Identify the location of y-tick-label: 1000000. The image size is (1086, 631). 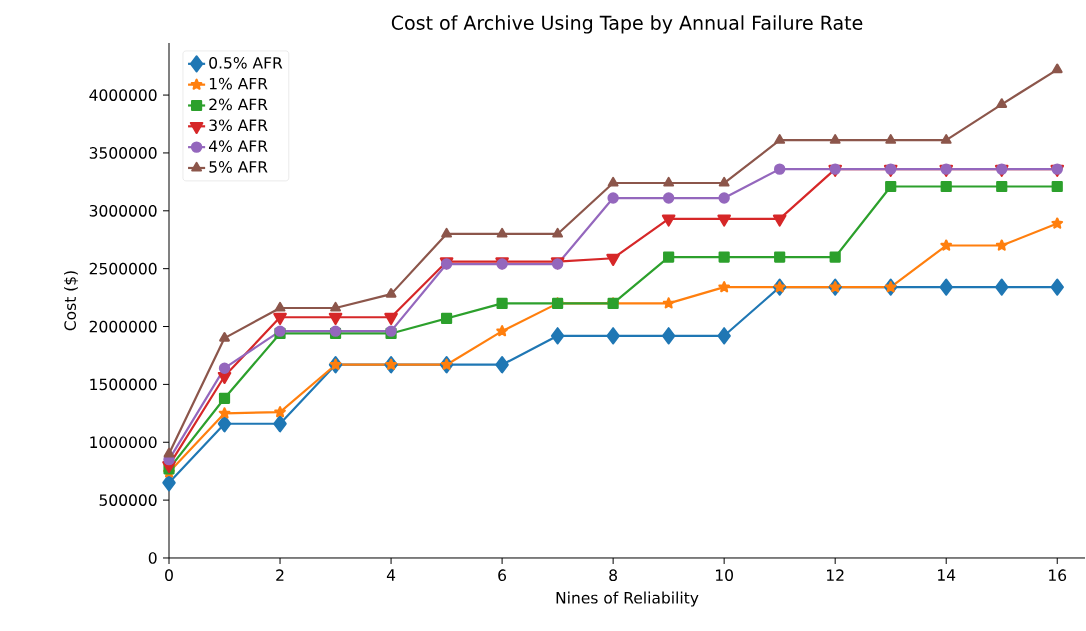
(123, 442).